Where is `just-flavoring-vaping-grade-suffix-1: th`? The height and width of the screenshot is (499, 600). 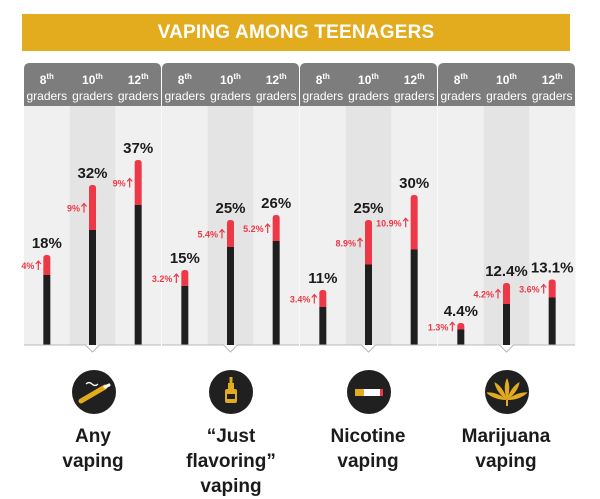 just-flavoring-vaping-grade-suffix-1: th is located at coordinates (188, 76).